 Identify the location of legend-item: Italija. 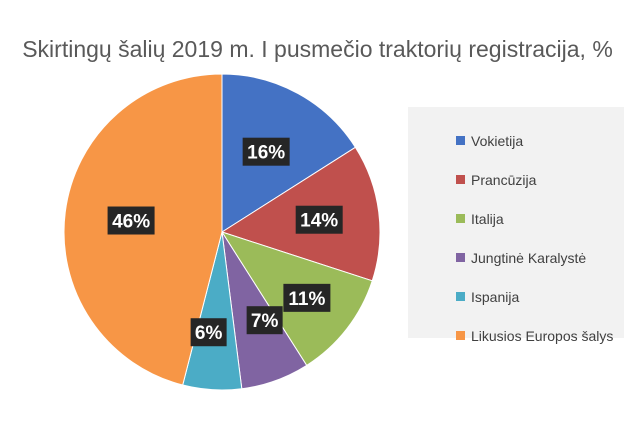
(540, 218).